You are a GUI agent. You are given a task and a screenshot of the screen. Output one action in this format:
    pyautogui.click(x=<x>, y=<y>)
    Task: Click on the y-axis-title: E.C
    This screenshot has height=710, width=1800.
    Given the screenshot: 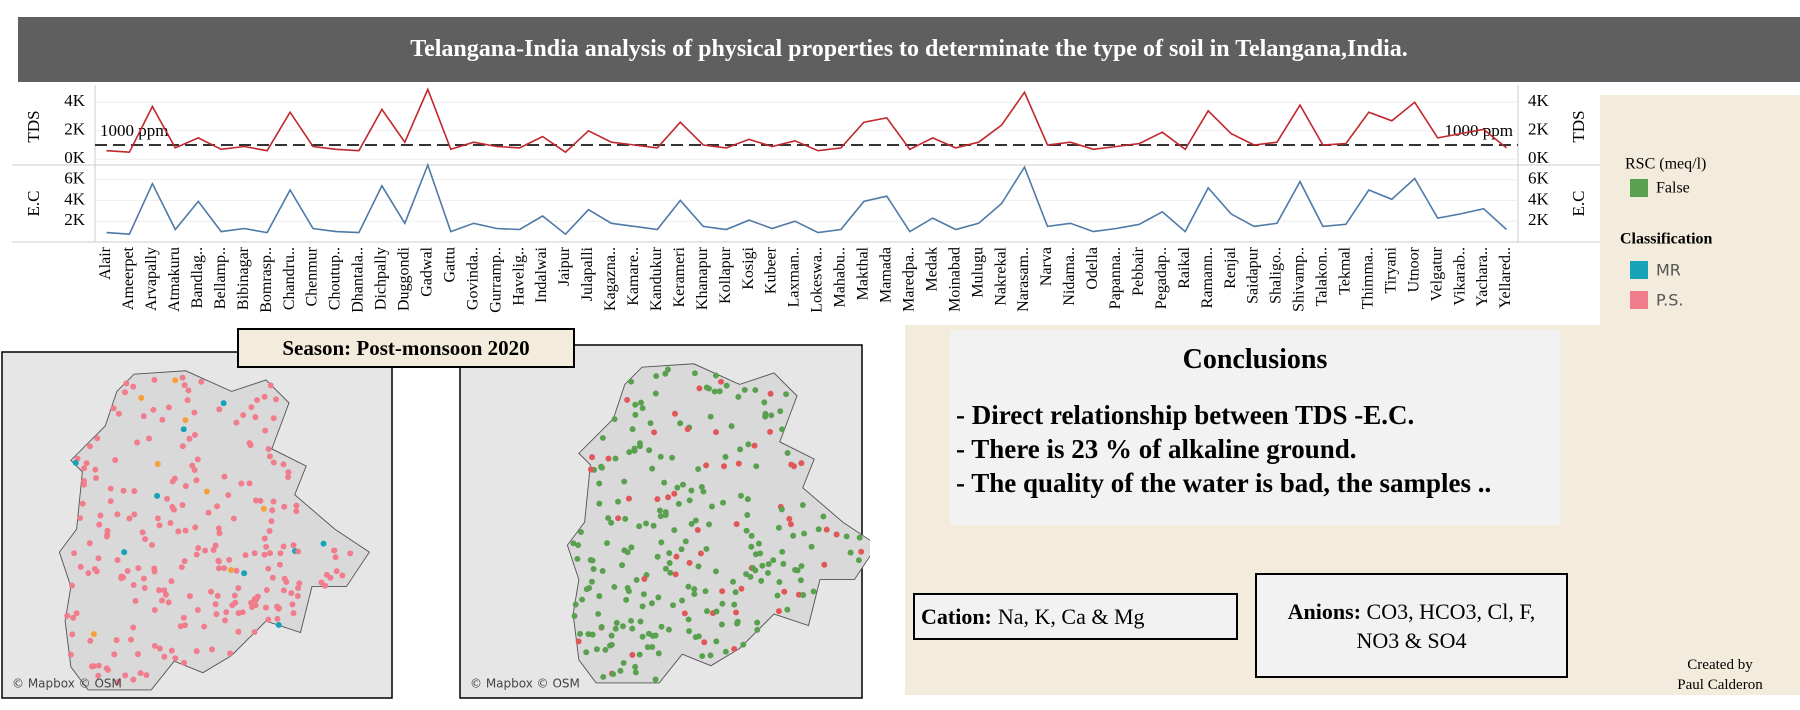 What is the action you would take?
    pyautogui.click(x=1578, y=204)
    